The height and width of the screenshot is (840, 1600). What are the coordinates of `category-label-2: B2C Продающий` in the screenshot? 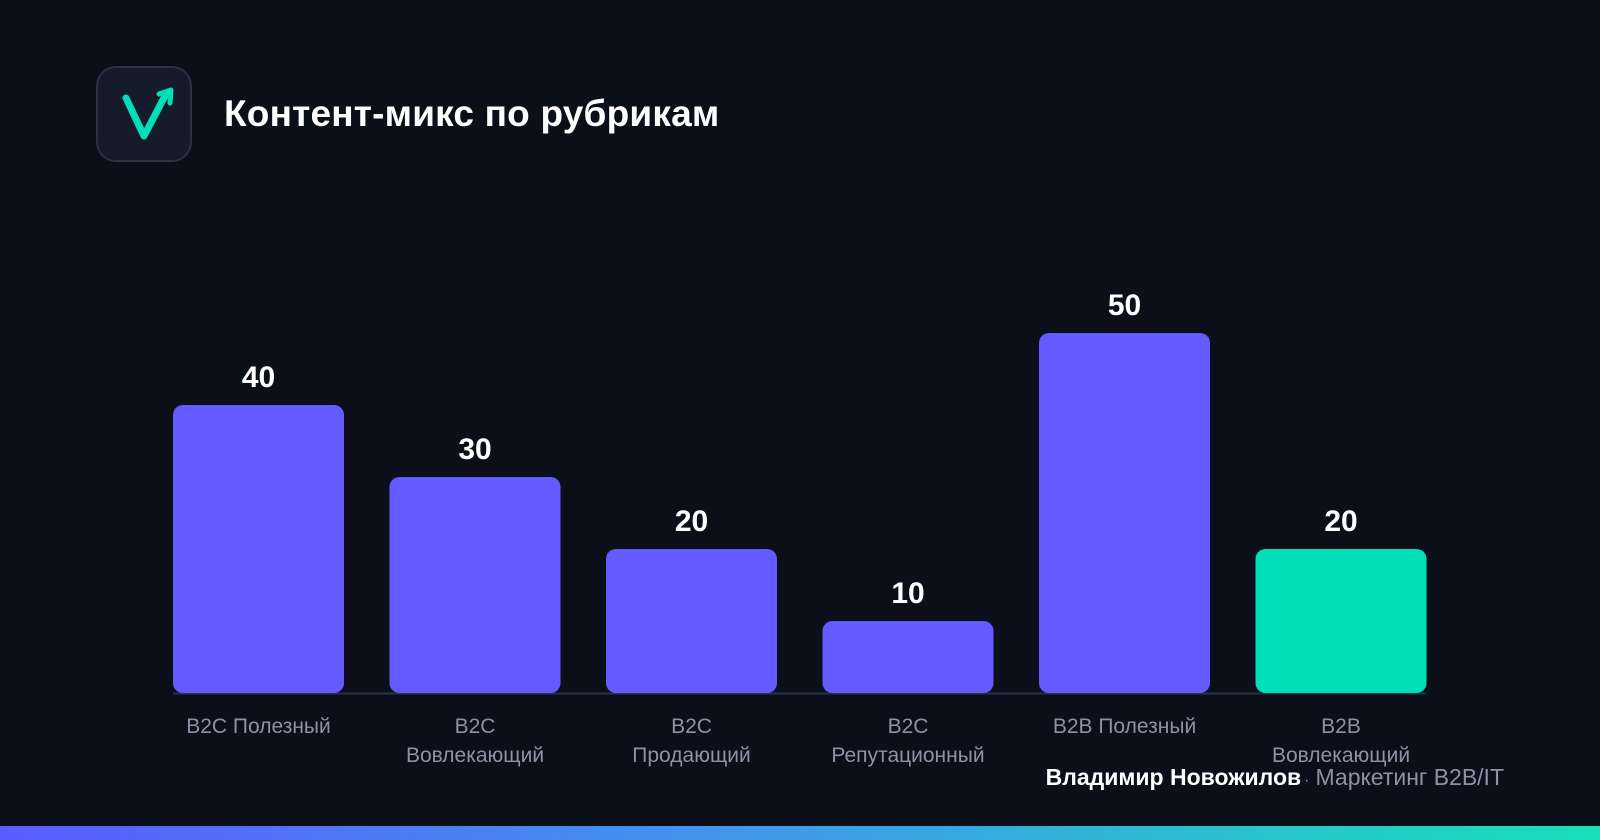 It's located at (691, 741).